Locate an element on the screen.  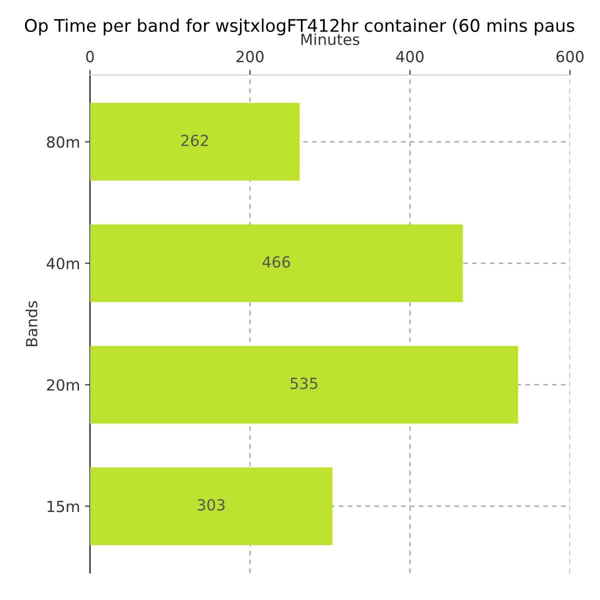
x-tick-label: 600 is located at coordinates (570, 56).